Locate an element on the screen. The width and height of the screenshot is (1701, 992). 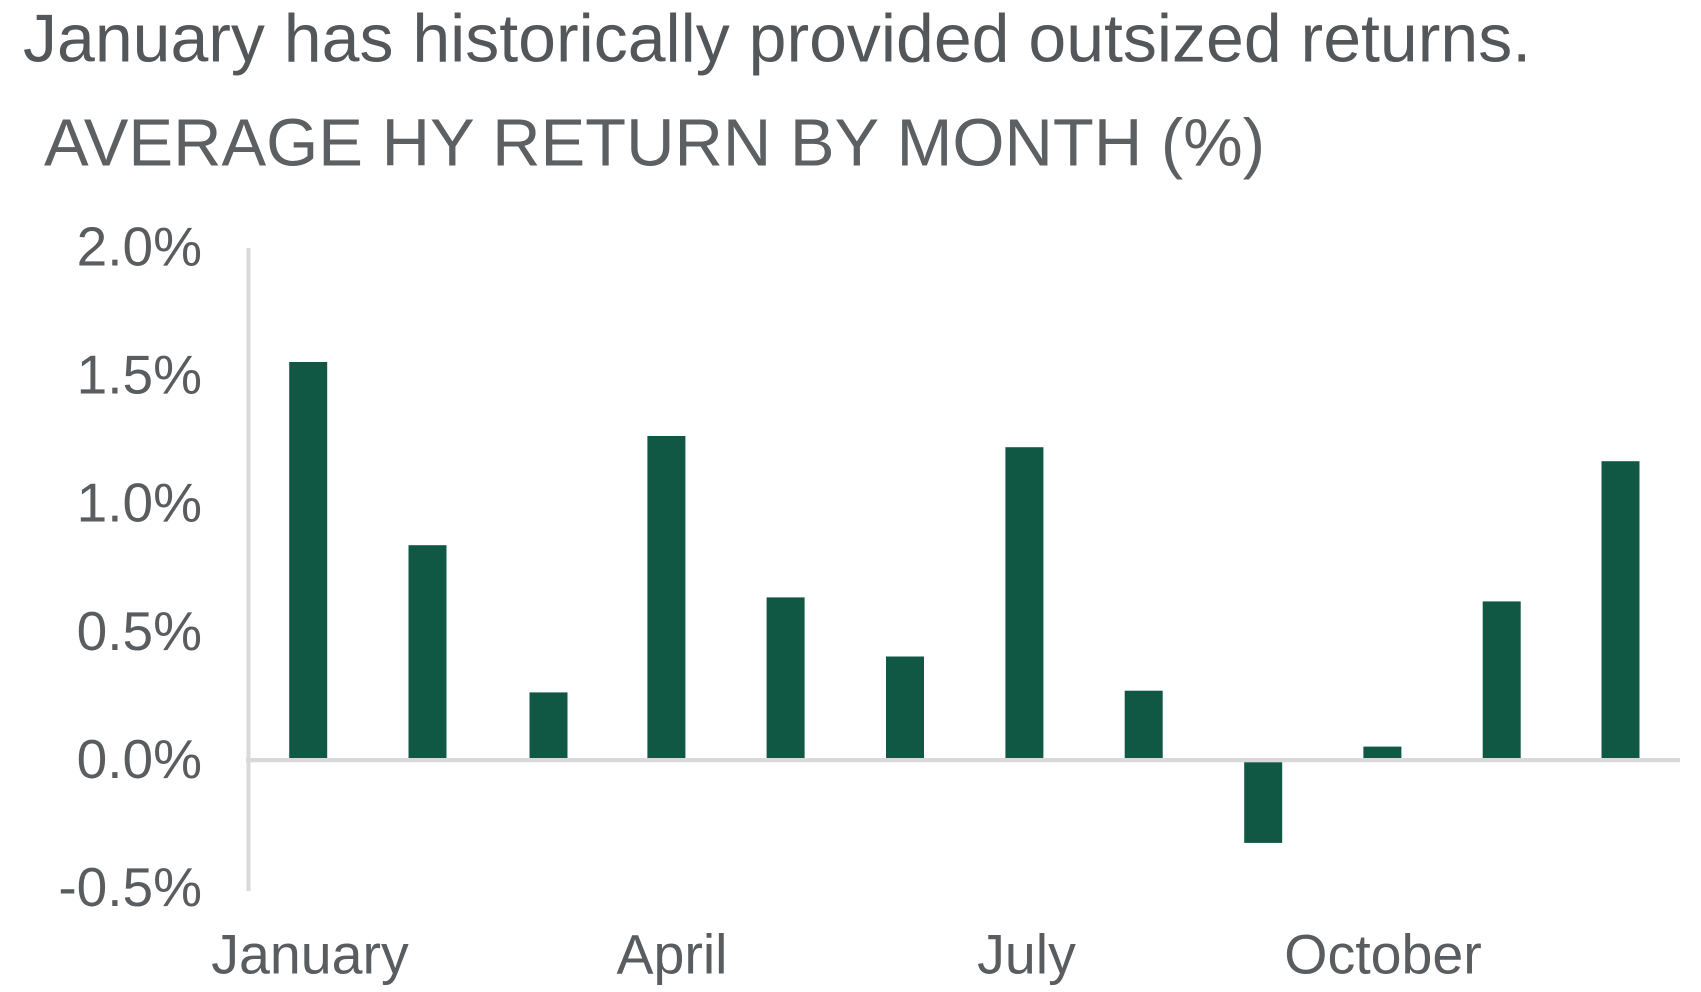
svg-text: -0.5% is located at coordinates (130, 887).